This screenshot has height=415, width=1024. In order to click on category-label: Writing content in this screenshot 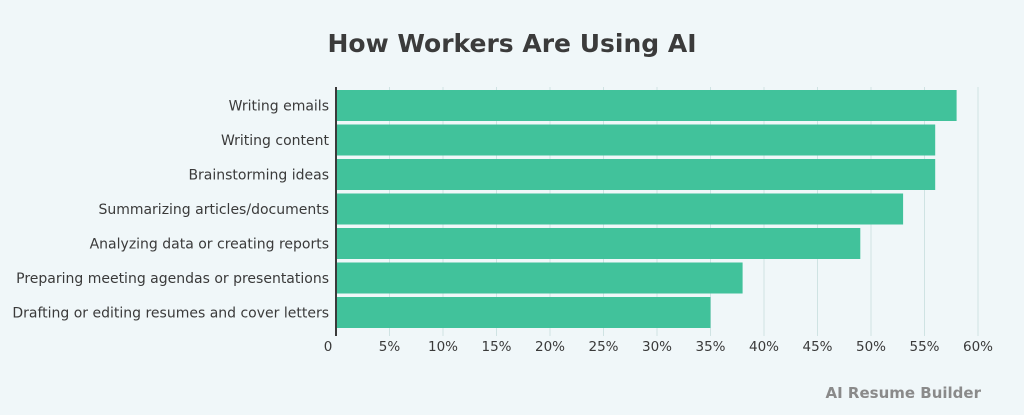, I will do `click(275, 141)`.